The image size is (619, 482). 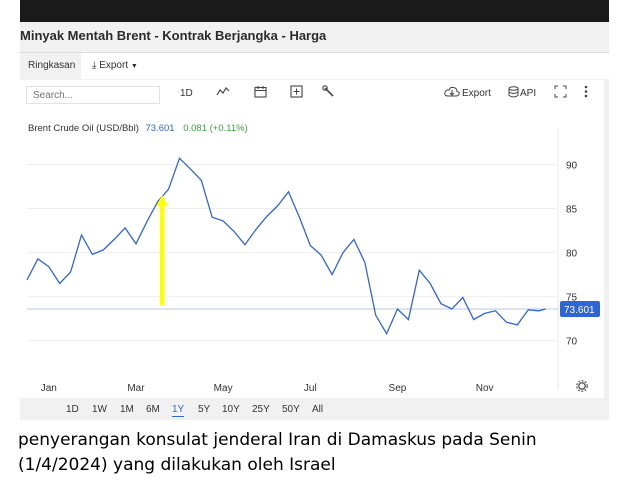 What do you see at coordinates (51, 66) in the screenshot?
I see `tab-summary: Ringkasan` at bounding box center [51, 66].